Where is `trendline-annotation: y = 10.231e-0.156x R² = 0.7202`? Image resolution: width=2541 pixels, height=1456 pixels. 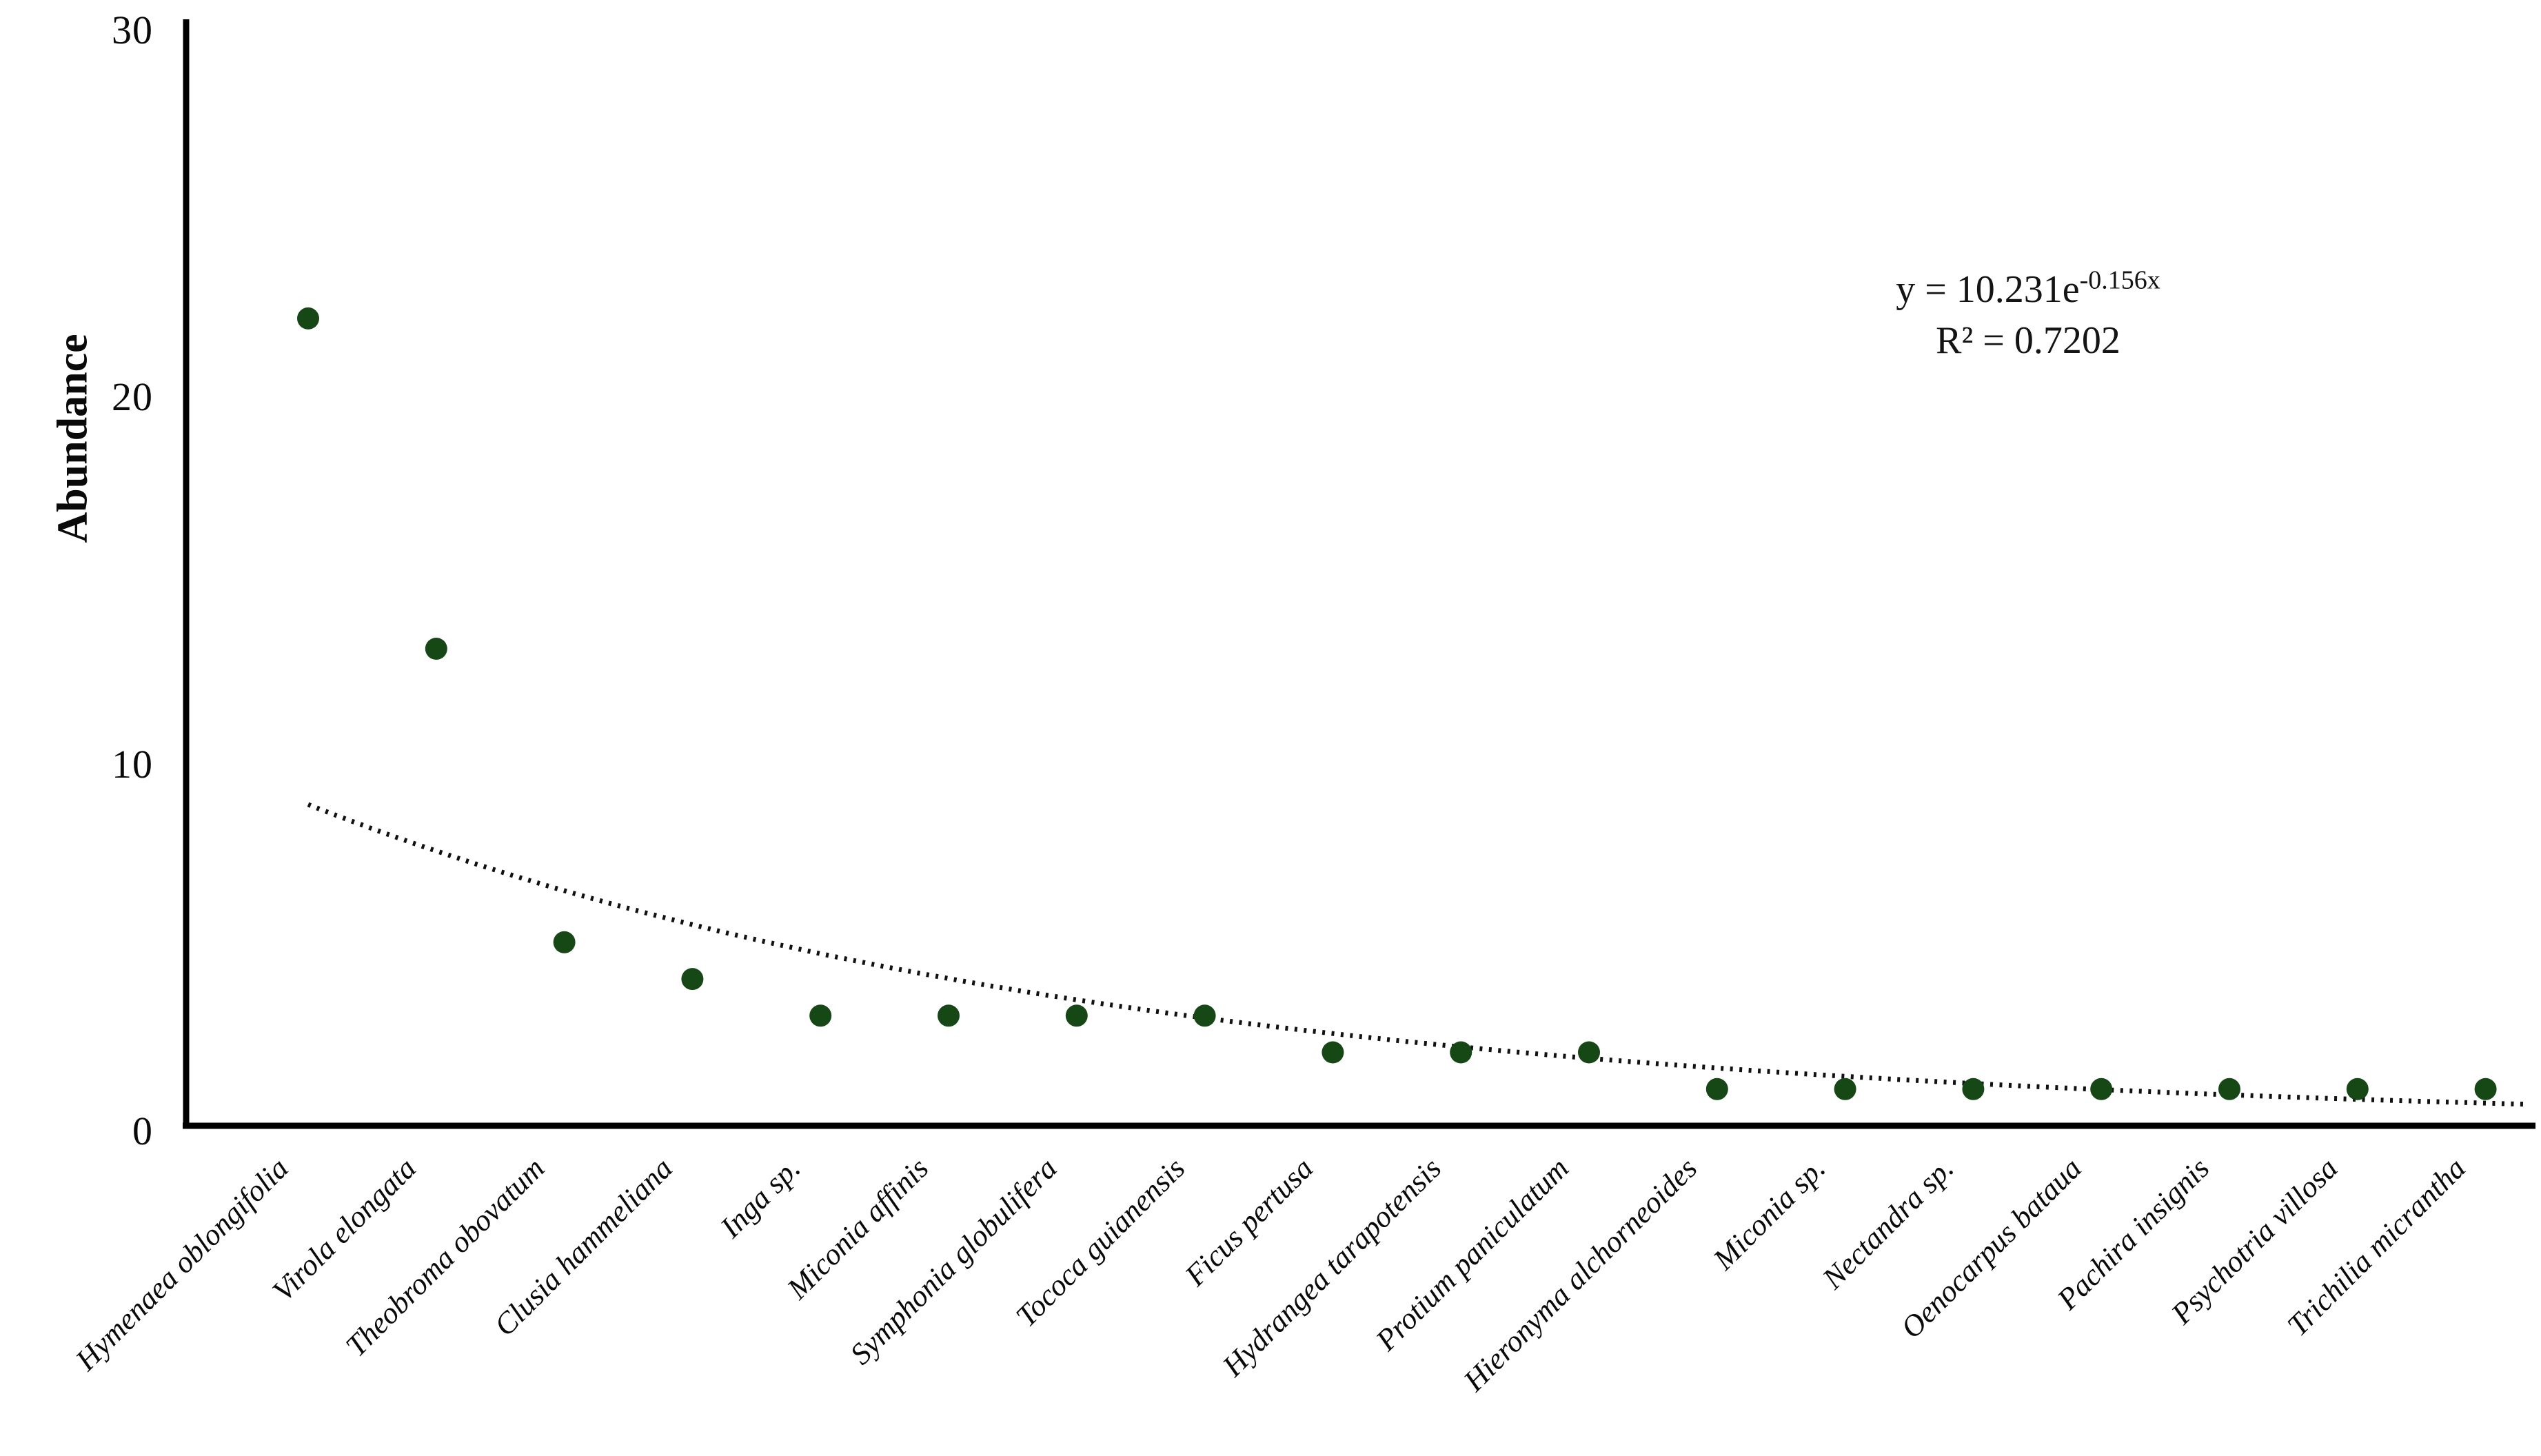
trendline-annotation: y = 10.231e-0.156x R² = 0.7202 is located at coordinates (2028, 316).